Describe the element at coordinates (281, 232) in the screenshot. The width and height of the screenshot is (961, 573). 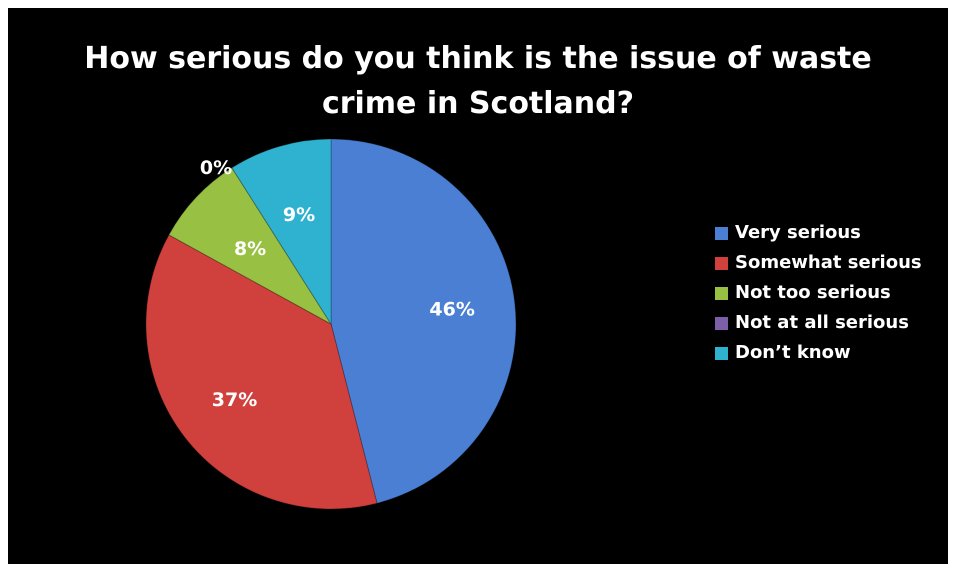
I see `pie-slice-don-t-know` at that location.